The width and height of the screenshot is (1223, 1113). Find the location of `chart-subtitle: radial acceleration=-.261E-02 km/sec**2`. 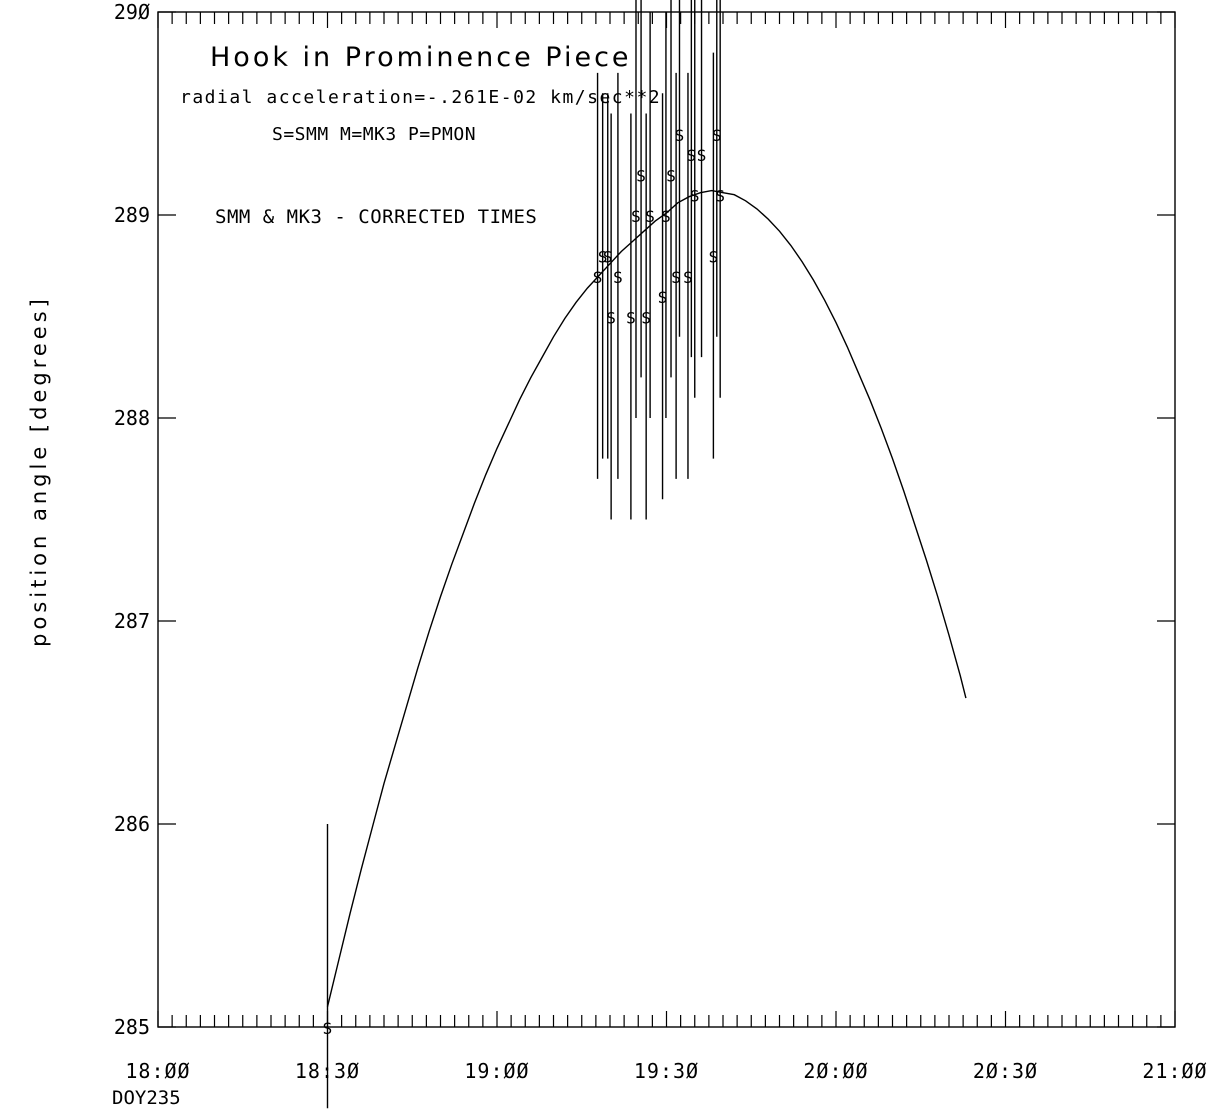

chart-subtitle: radial acceleration=-.261E-02 km/sec**2 is located at coordinates (420, 97).